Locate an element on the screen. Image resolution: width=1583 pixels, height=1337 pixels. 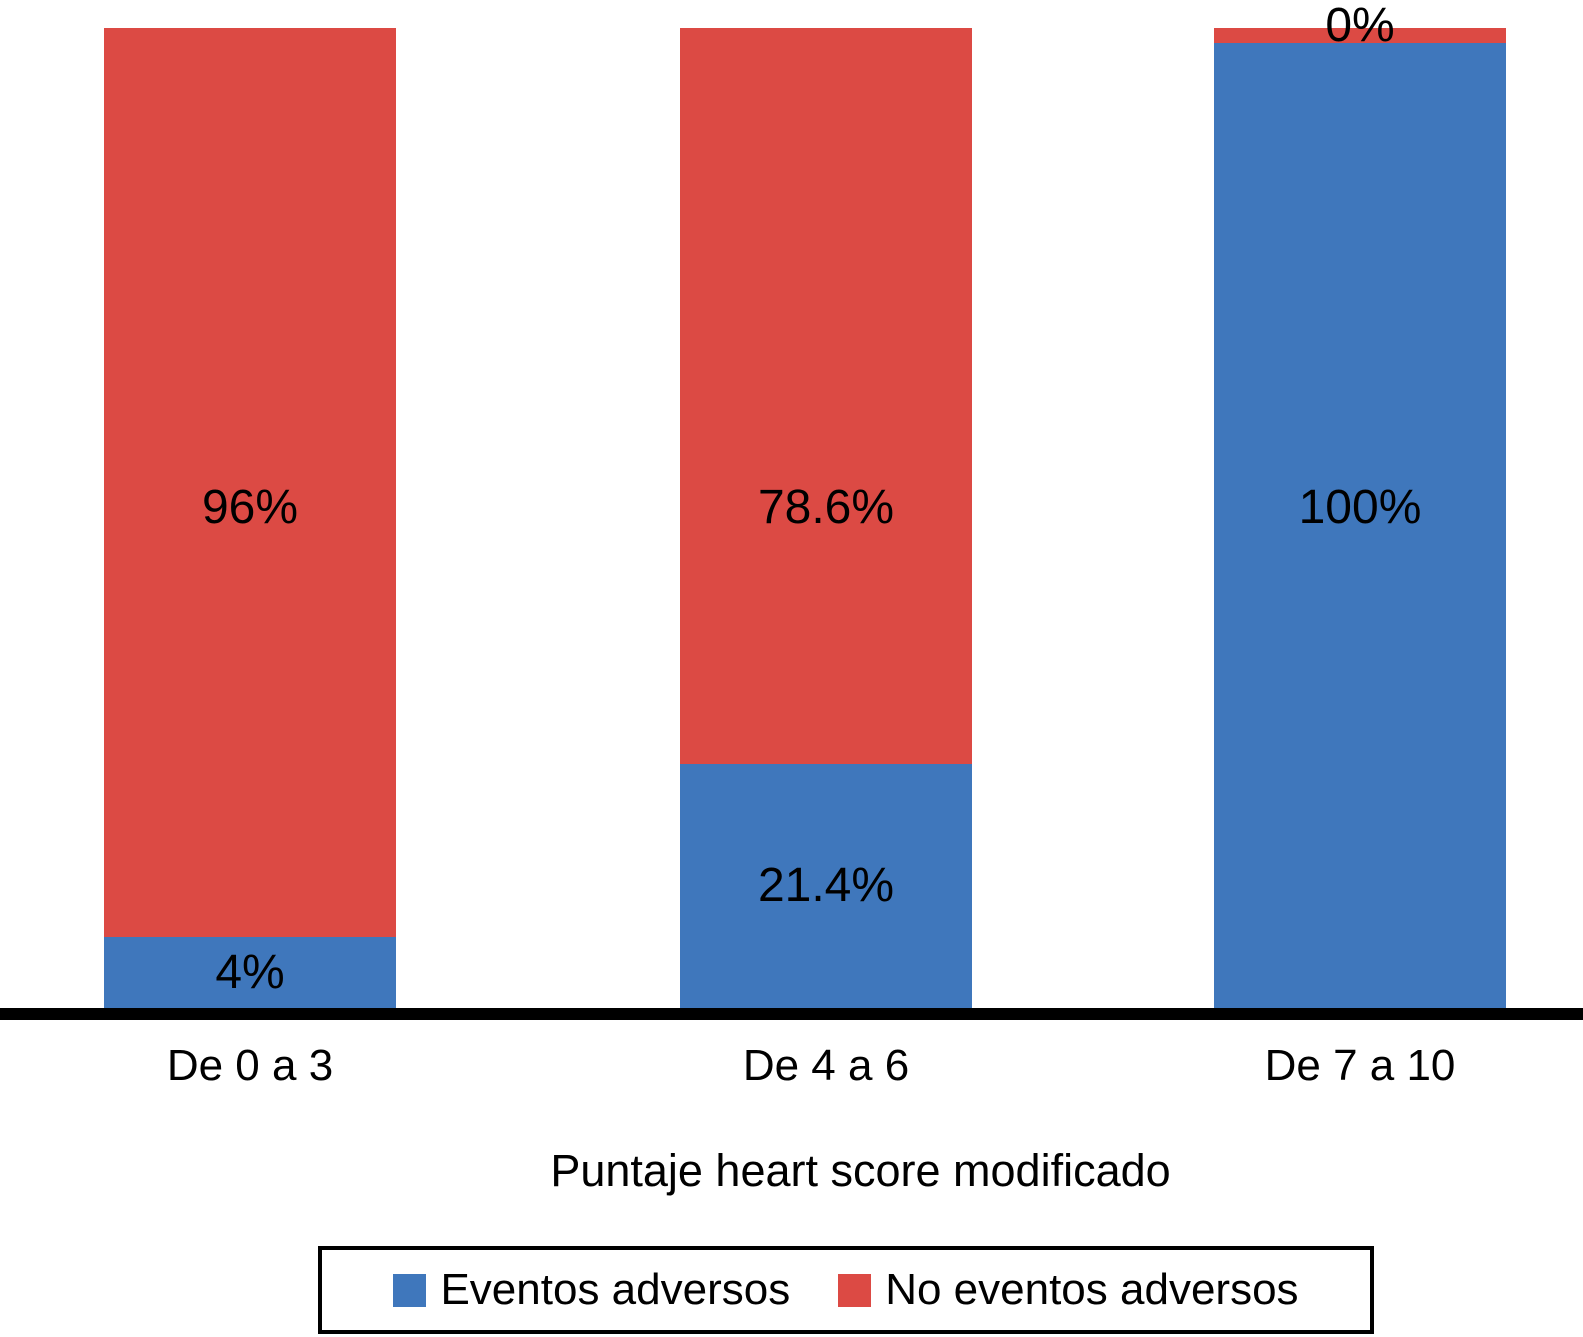
segment-value-label-bottom: 4% is located at coordinates (250, 972).